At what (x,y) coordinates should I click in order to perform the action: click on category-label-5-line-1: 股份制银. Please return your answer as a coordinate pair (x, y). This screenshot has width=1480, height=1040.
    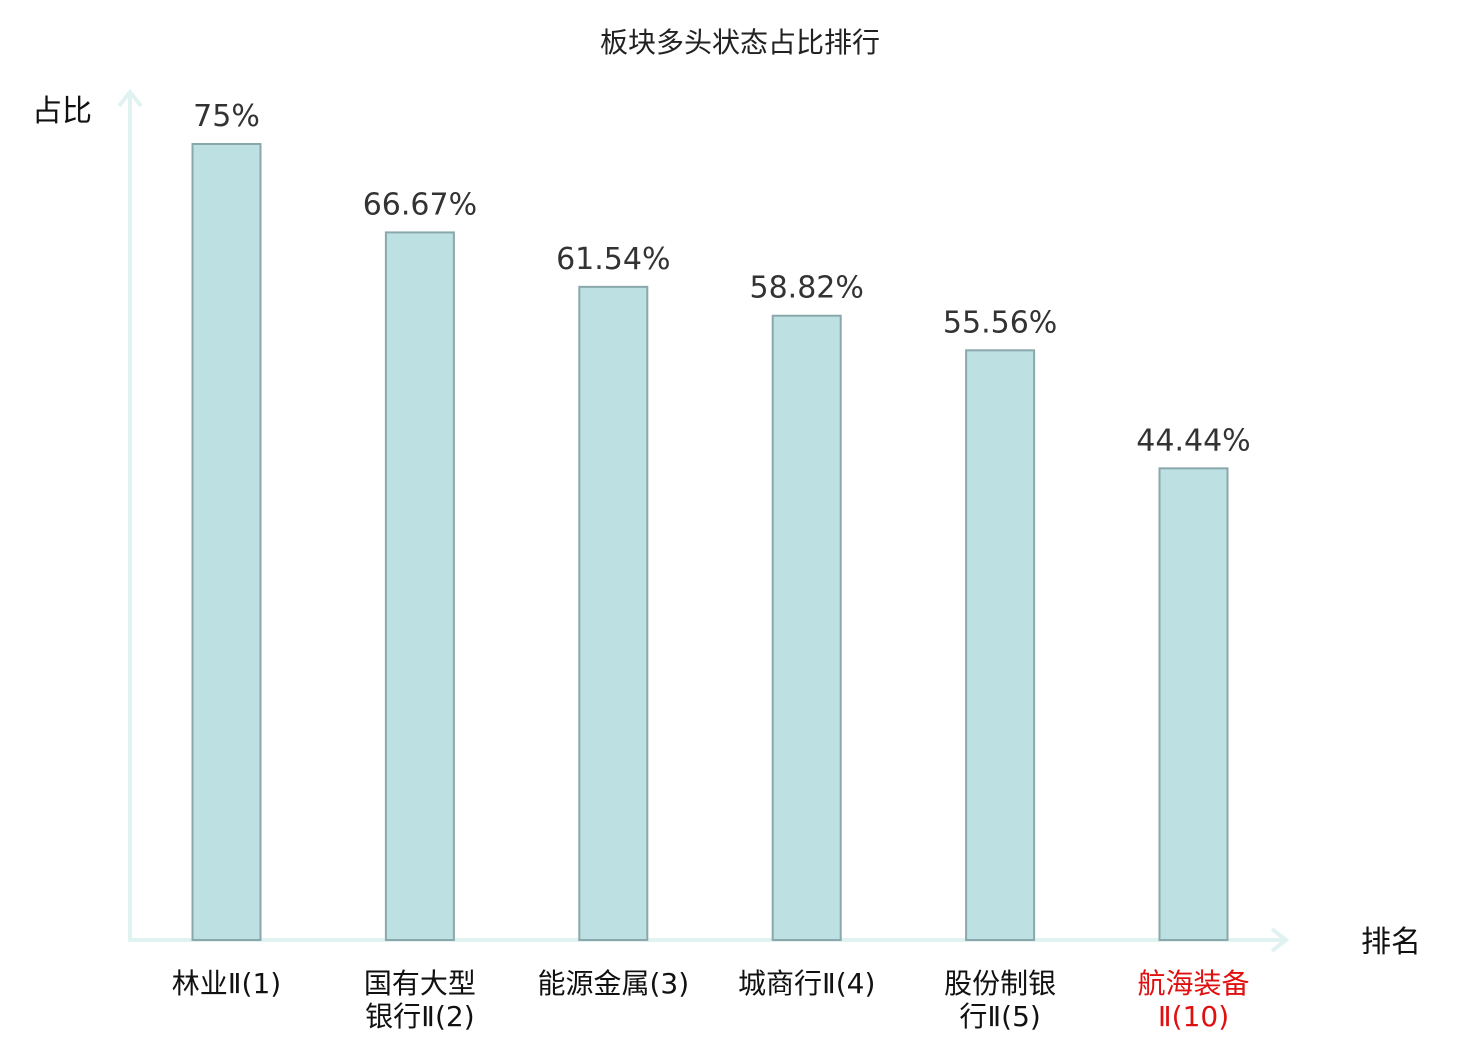
    Looking at the image, I should click on (1000, 983).